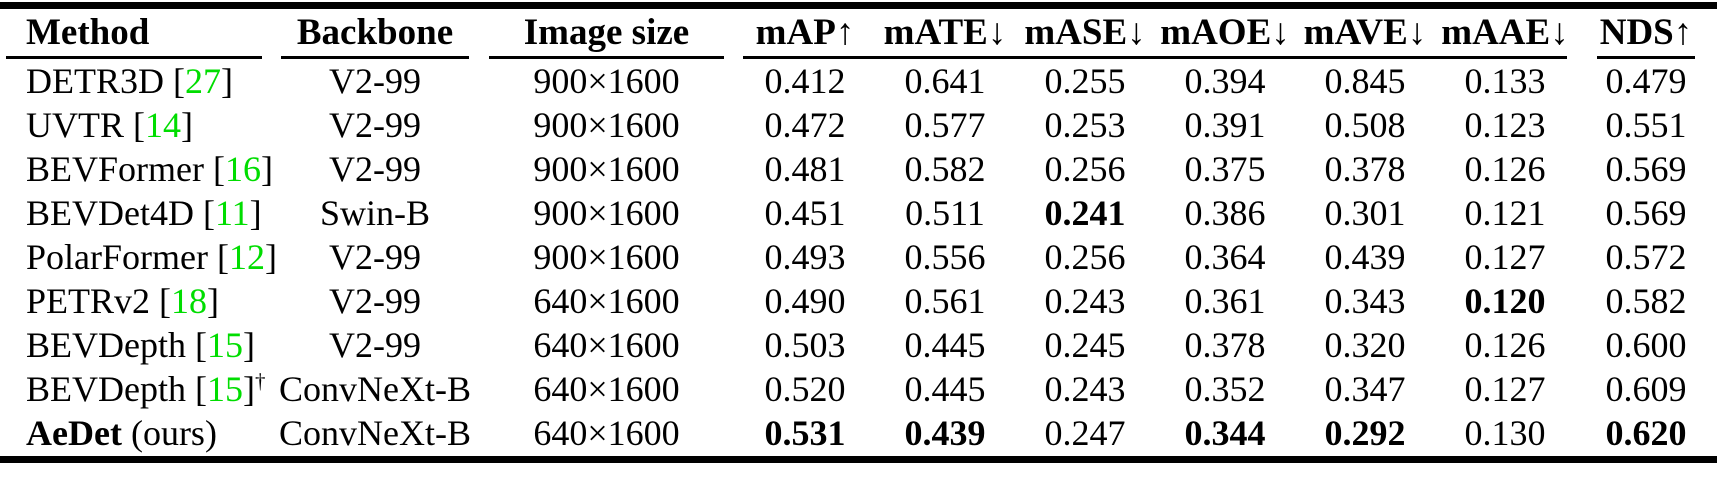 The height and width of the screenshot is (480, 1717). What do you see at coordinates (1225, 213) in the screenshot?
I see `maoe-cell: 0.386` at bounding box center [1225, 213].